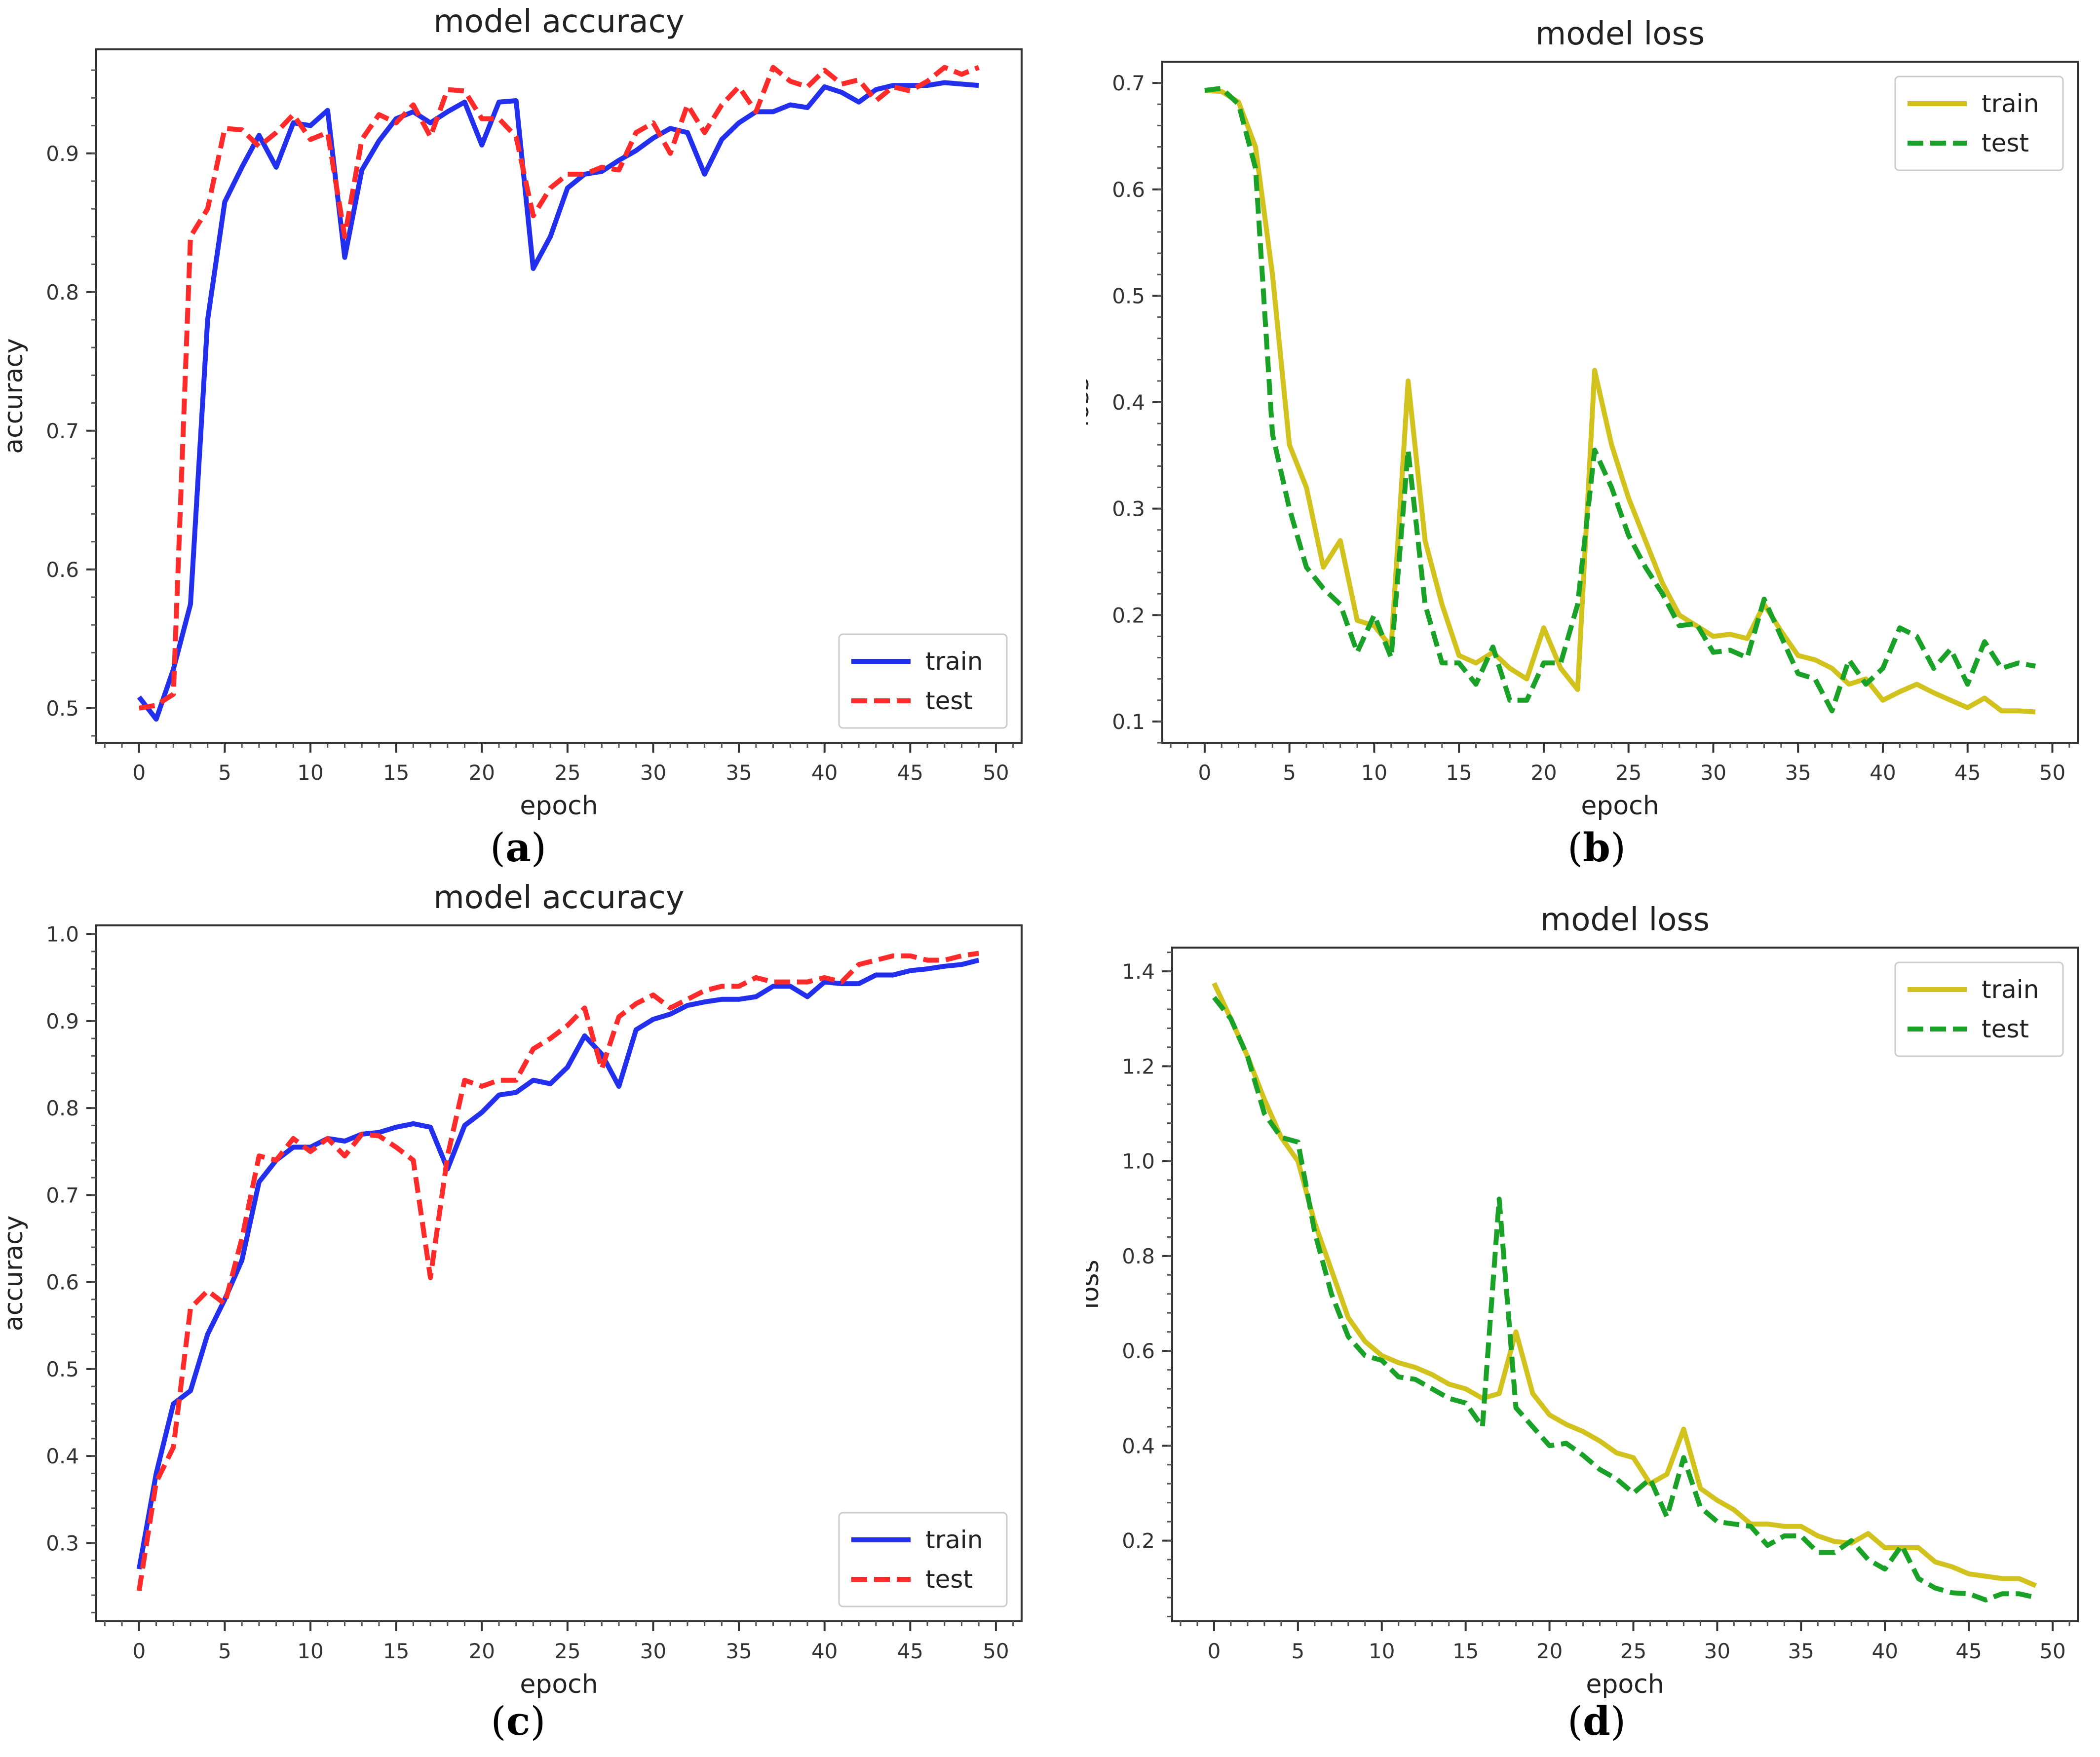 Image resolution: width=2100 pixels, height=1757 pixels. Describe the element at coordinates (653, 1651) in the screenshot. I see `chart-c-x-tick-label: 30` at that location.